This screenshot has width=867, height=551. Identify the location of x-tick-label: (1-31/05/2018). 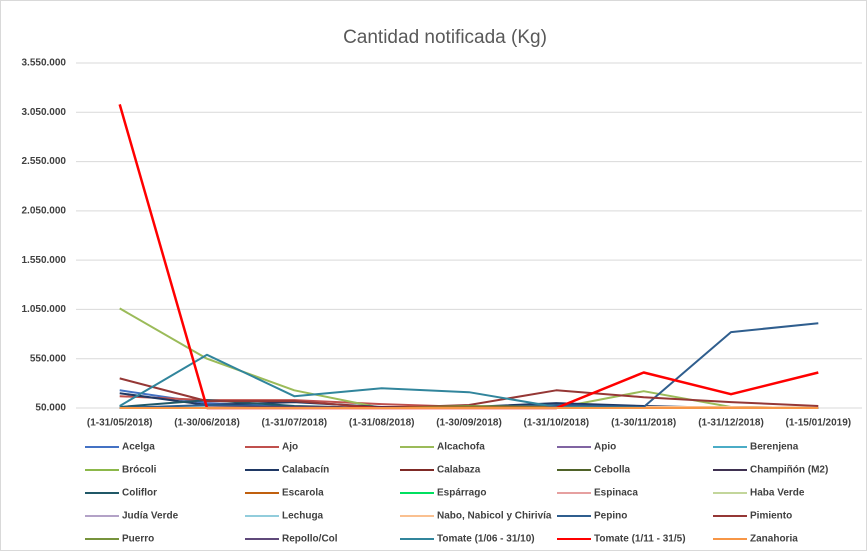
(120, 423).